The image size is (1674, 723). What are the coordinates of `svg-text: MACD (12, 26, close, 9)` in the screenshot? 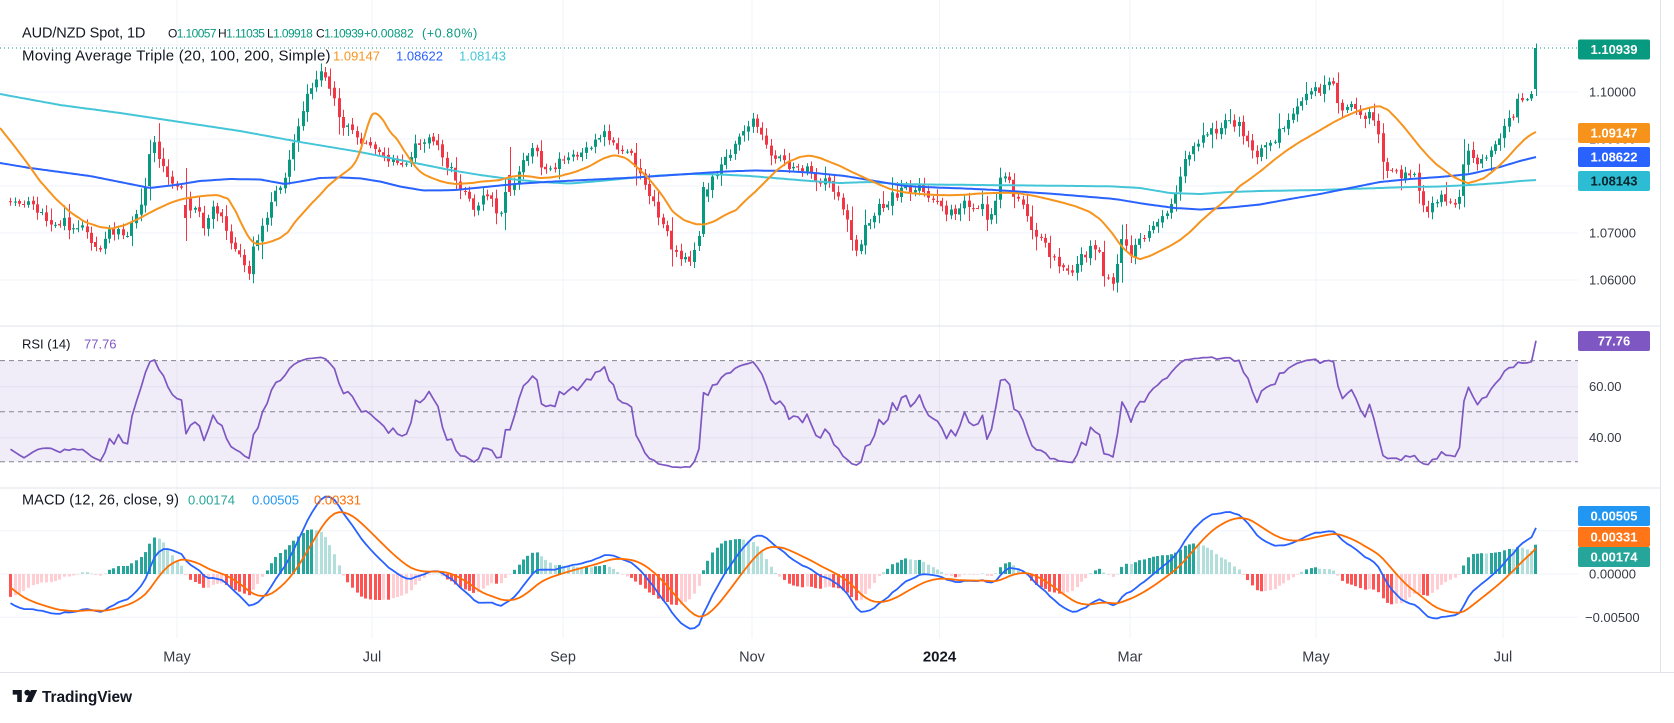 It's located at (100, 501).